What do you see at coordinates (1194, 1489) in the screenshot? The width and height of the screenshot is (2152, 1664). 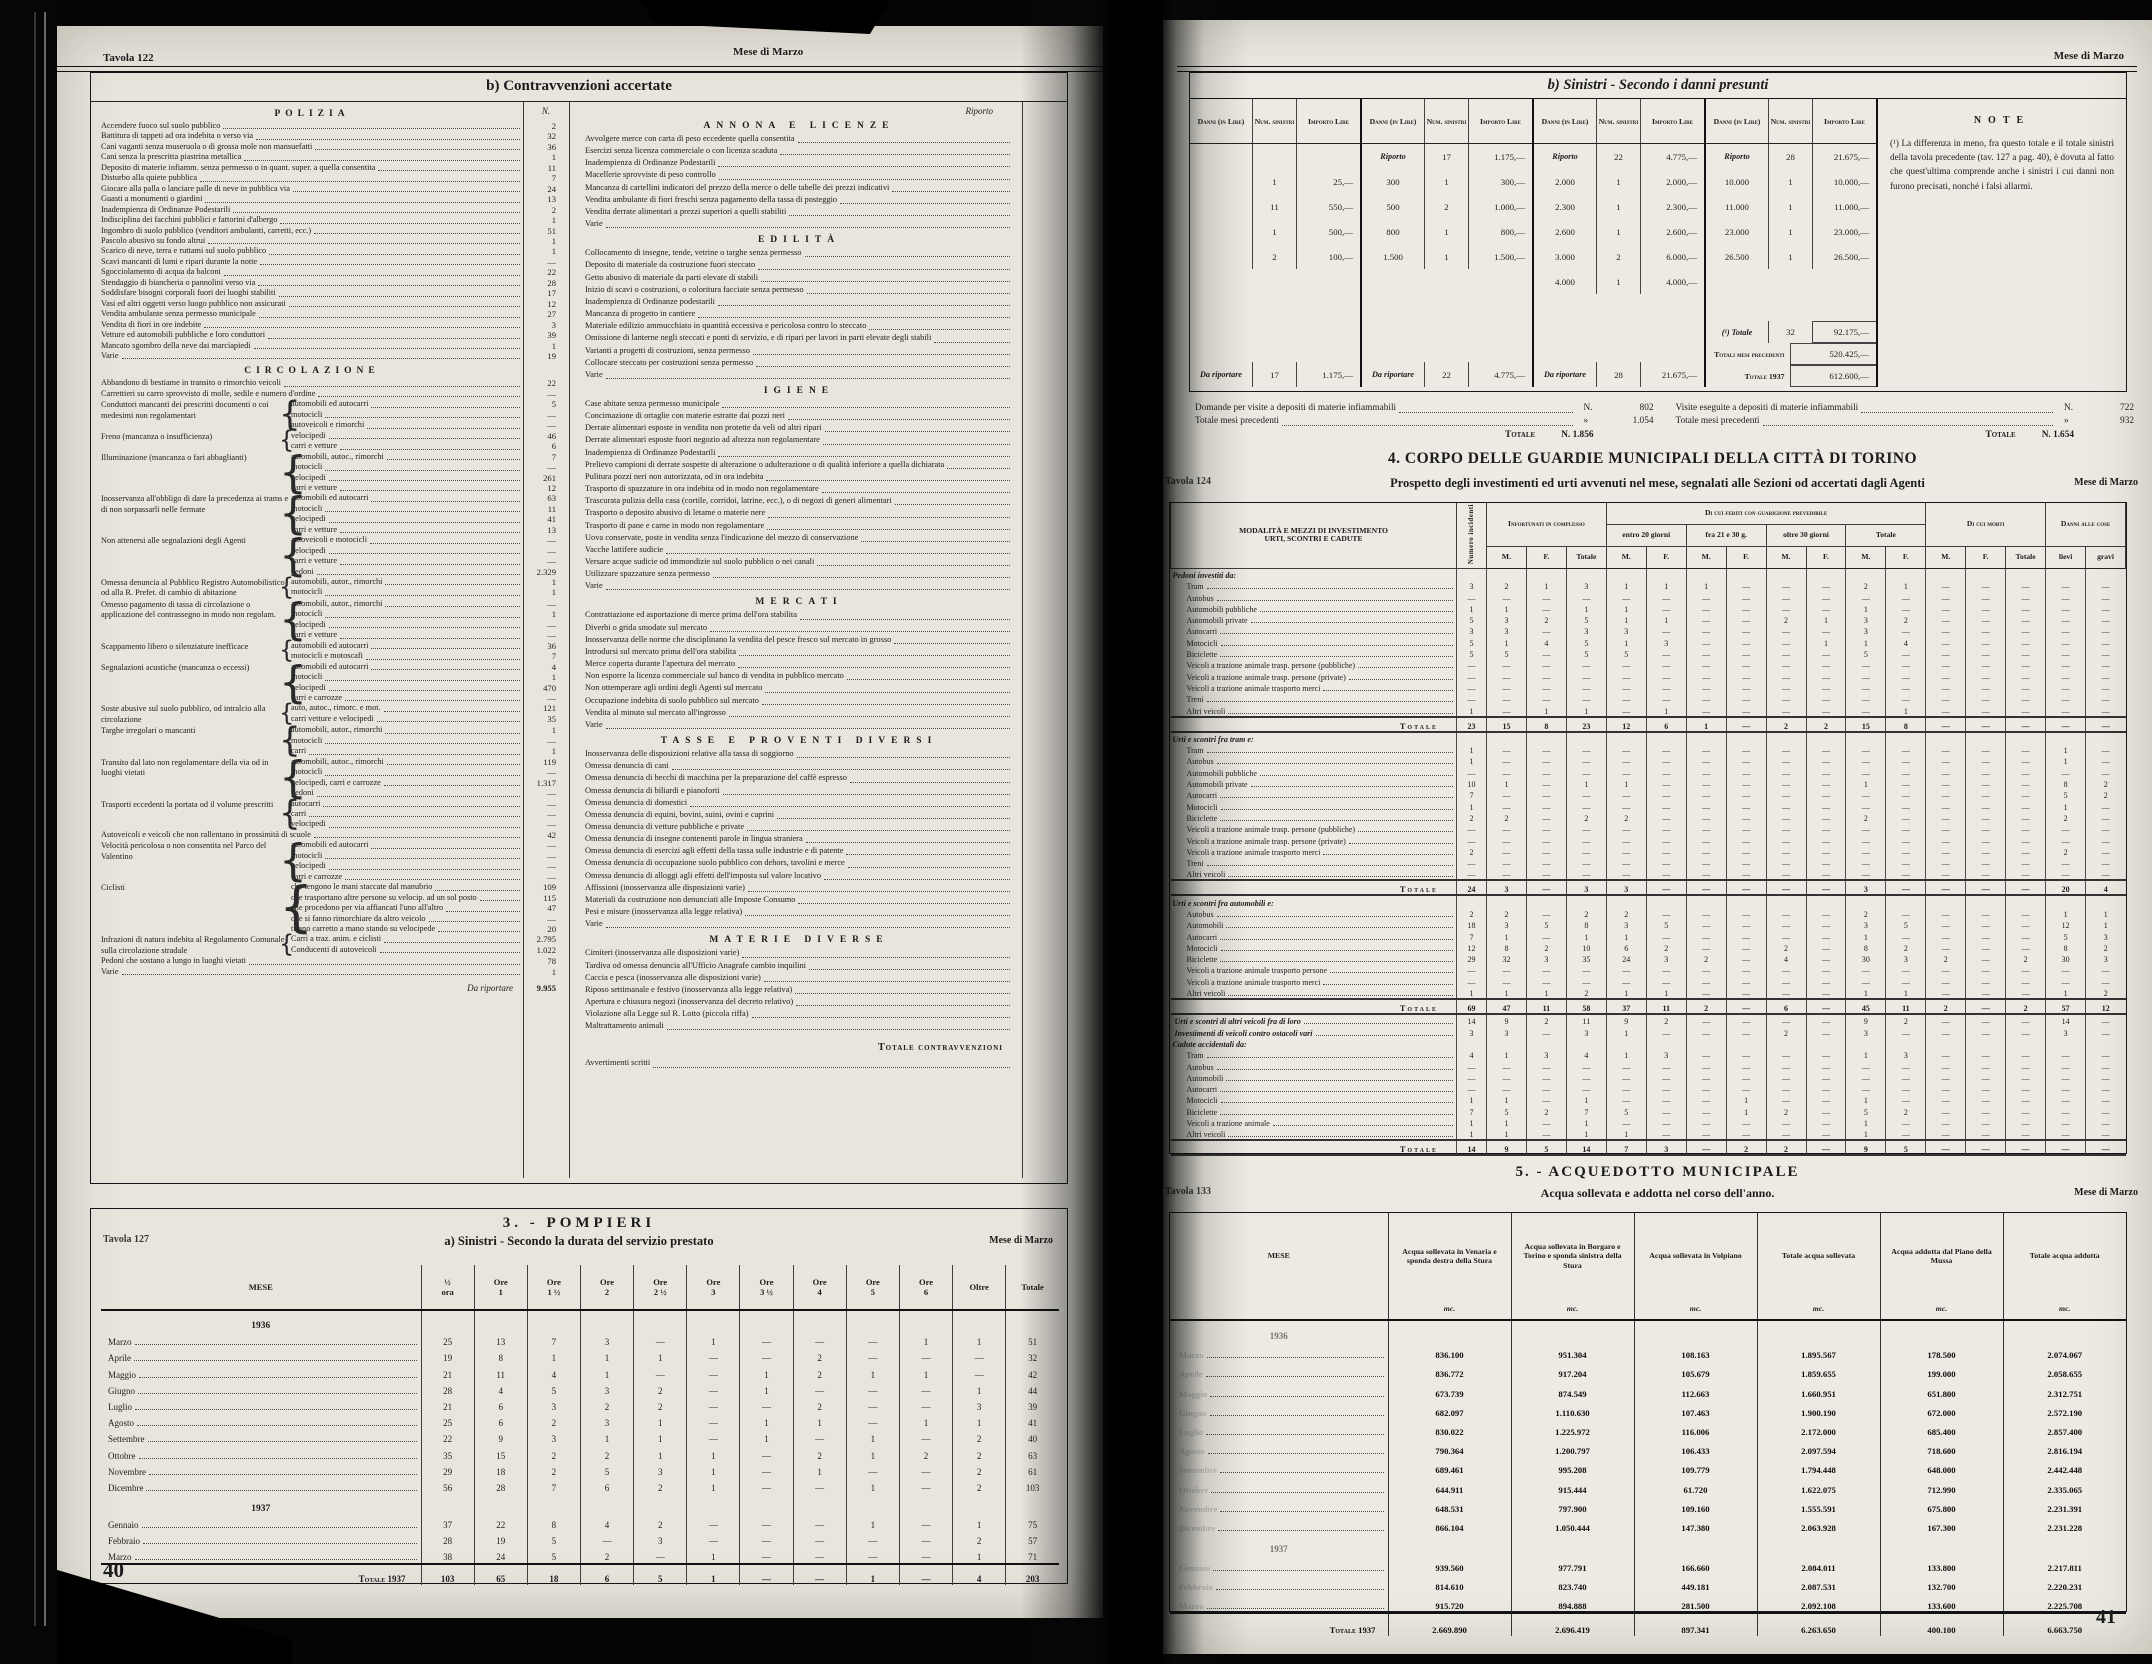 I see `month-label: Ottobre` at bounding box center [1194, 1489].